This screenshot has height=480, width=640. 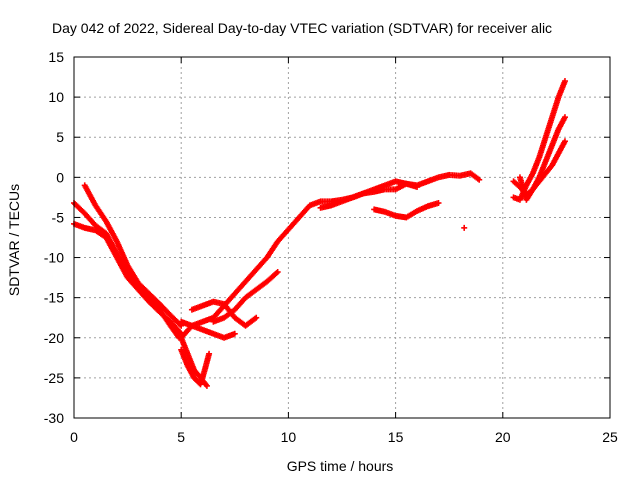 What do you see at coordinates (14, 240) in the screenshot?
I see `y-axis-label: SDTVAR / TECUs` at bounding box center [14, 240].